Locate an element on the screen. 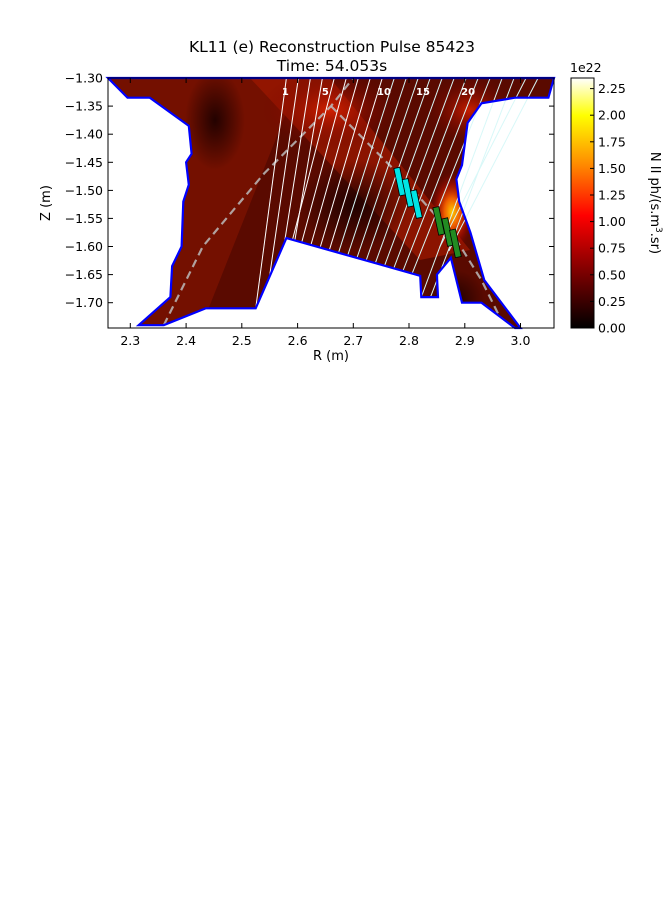 The image size is (671, 921). colorbar-tick-label: 1.00 is located at coordinates (612, 221).